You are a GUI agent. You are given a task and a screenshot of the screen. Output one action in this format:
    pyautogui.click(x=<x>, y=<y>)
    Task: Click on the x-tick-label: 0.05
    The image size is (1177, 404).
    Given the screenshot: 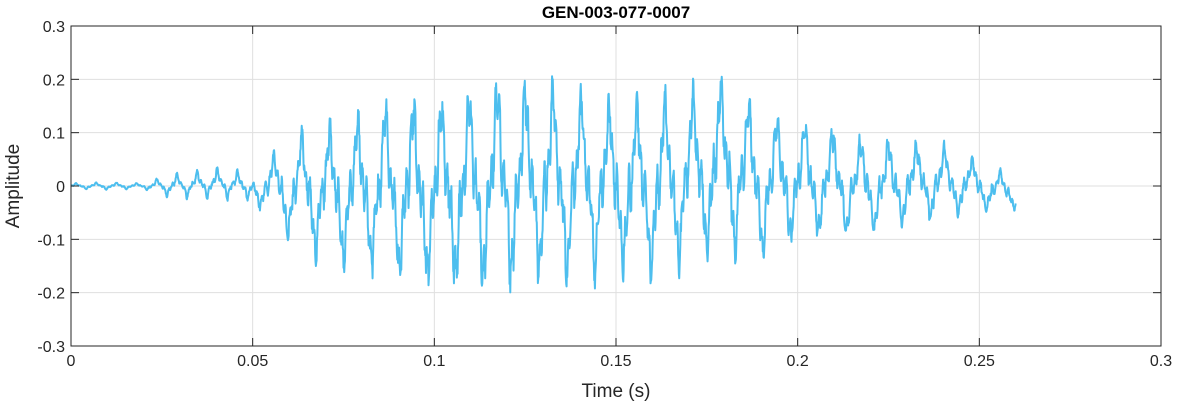 What is the action you would take?
    pyautogui.click(x=252, y=361)
    